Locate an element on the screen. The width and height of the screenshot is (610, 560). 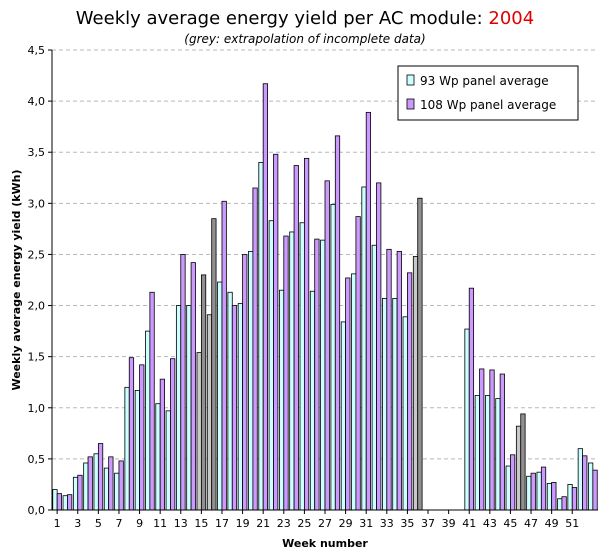
y-tick-label: 4,0 is located at coordinates (37, 101).